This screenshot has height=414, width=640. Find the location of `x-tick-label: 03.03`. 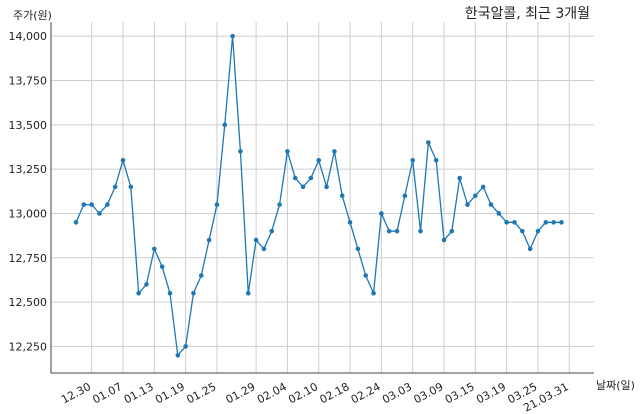

x-tick-label: 03.03 is located at coordinates (397, 393).